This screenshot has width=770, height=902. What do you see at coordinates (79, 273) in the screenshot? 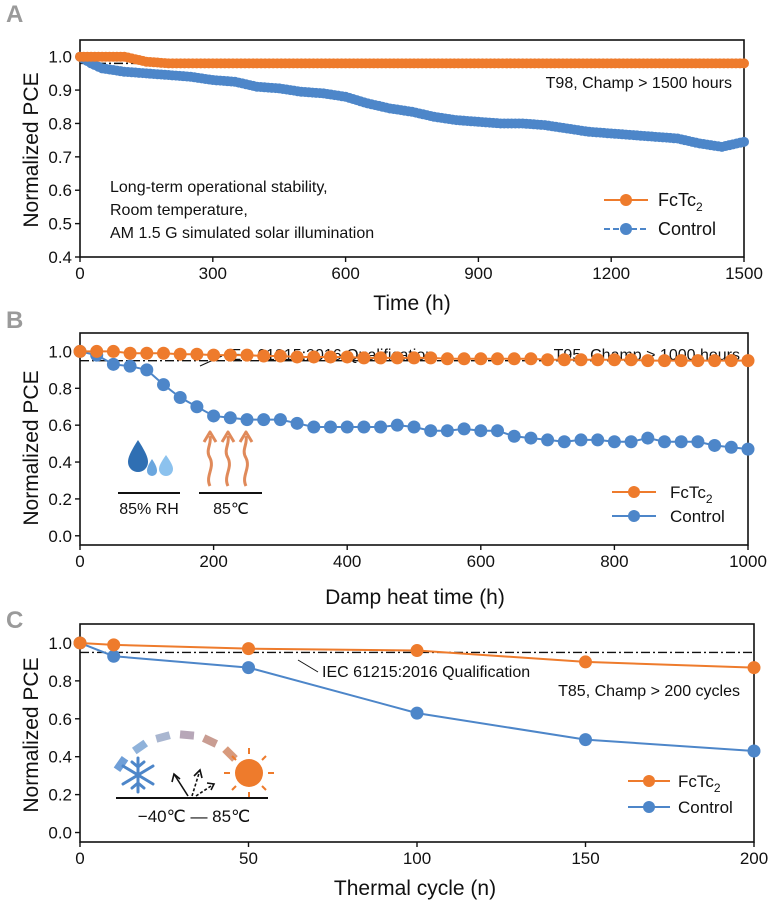
I see `x-tick-label-a: 0` at bounding box center [79, 273].